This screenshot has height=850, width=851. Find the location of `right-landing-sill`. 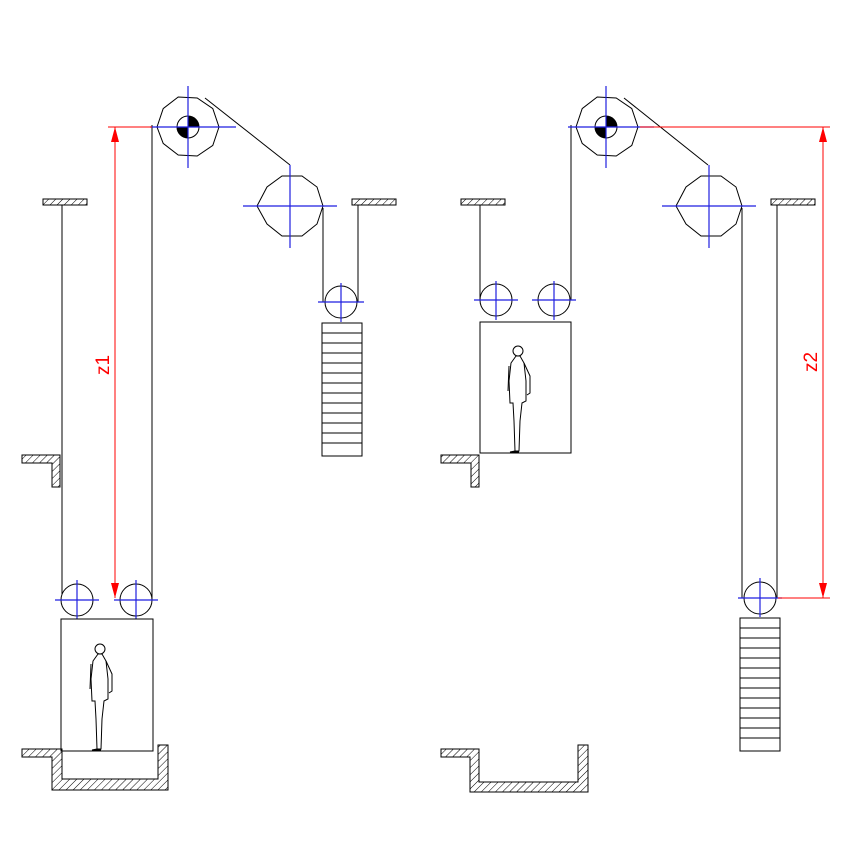

right-landing-sill is located at coordinates (460, 471).